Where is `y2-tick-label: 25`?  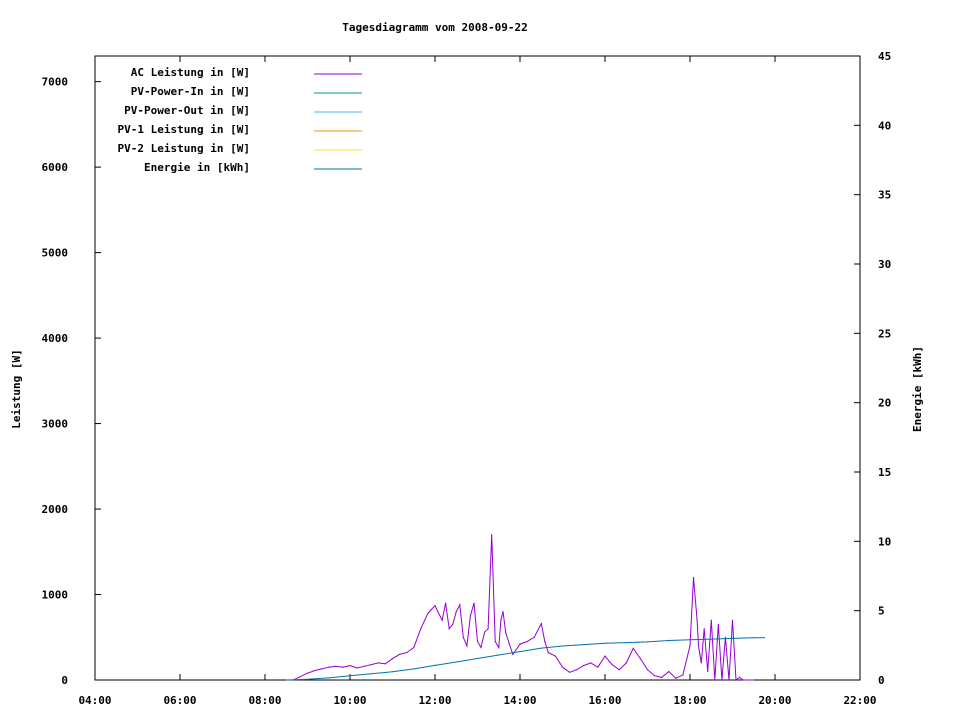 y2-tick-label: 25 is located at coordinates (884, 333).